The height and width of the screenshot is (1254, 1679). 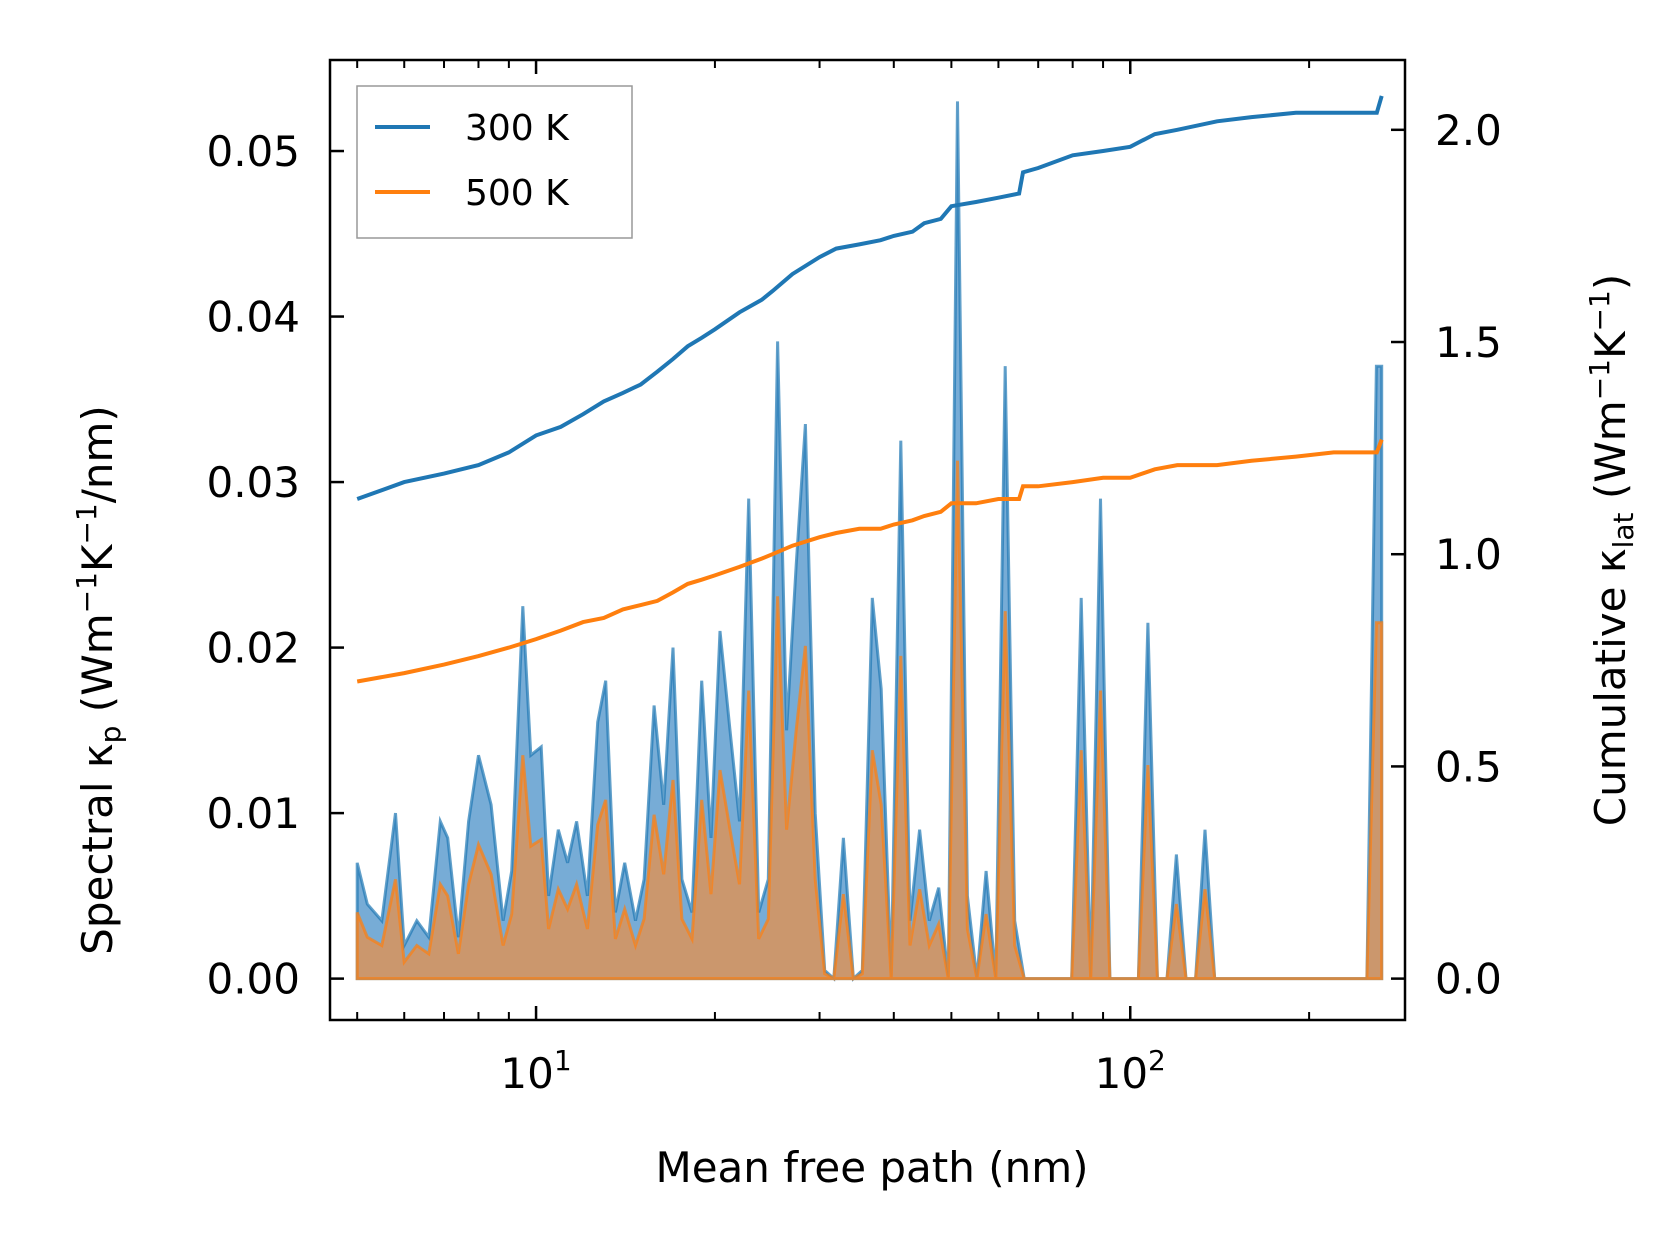 I want to click on legend-label-500k: 500 K, so click(x=517, y=193).